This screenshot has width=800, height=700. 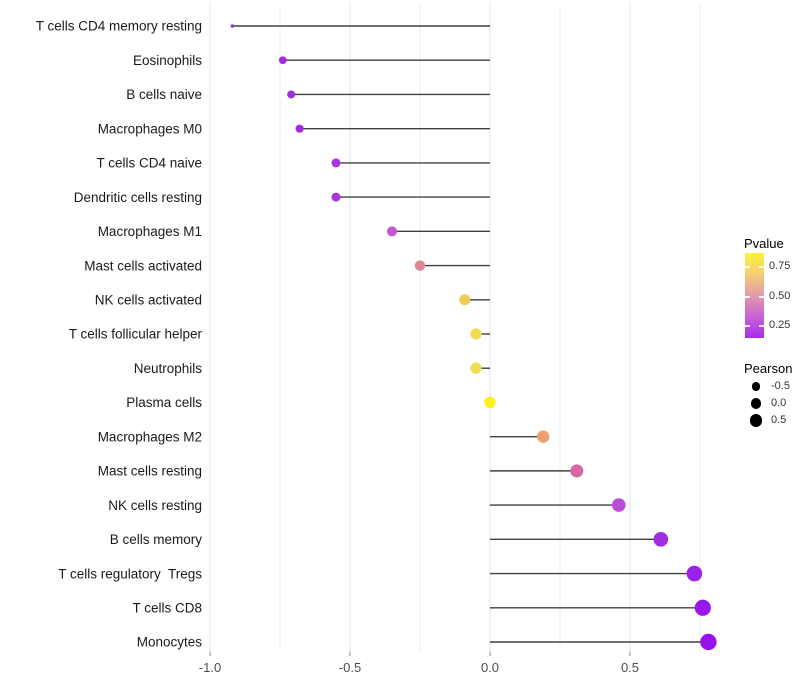 What do you see at coordinates (164, 94) in the screenshot?
I see `y-axis-label: B cells naive` at bounding box center [164, 94].